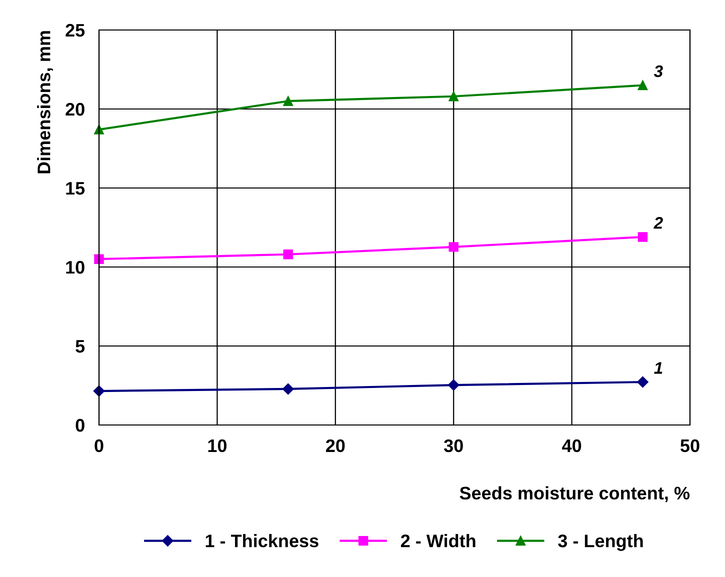 The height and width of the screenshot is (577, 725). I want to click on legend-label: 3 - Length, so click(600, 542).